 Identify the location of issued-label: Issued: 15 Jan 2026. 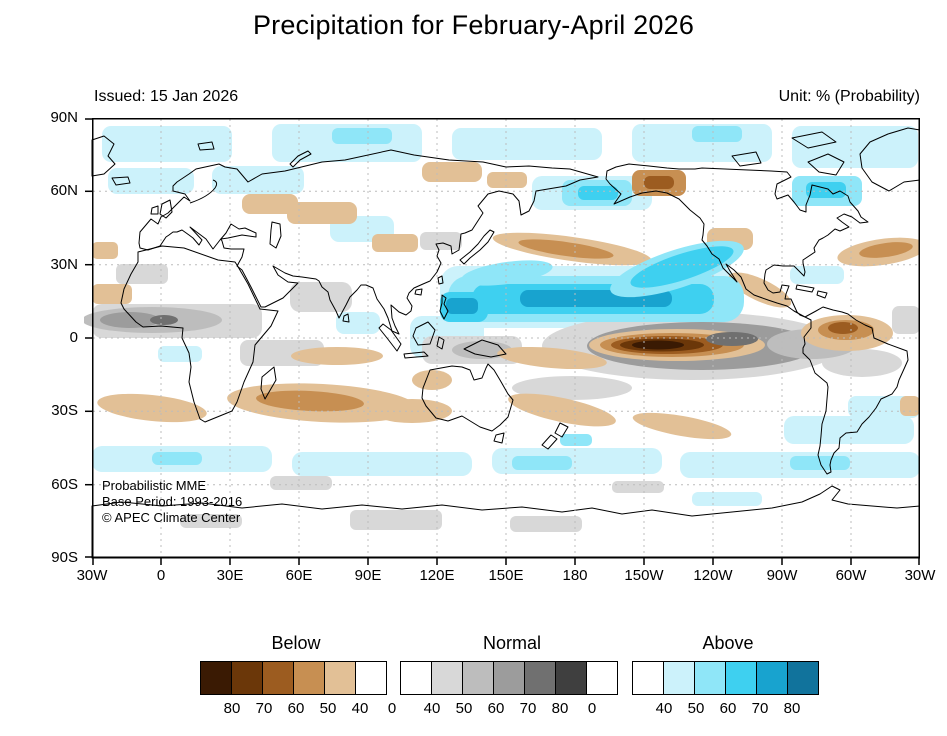
(166, 96).